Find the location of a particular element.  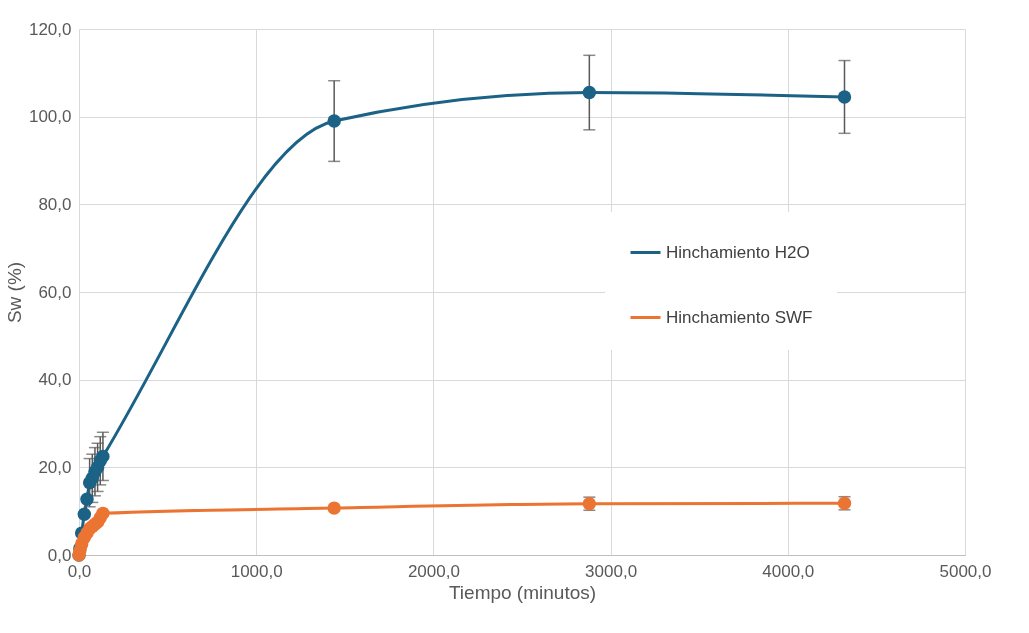

y-tick-label: 40,0 is located at coordinates (55, 380).